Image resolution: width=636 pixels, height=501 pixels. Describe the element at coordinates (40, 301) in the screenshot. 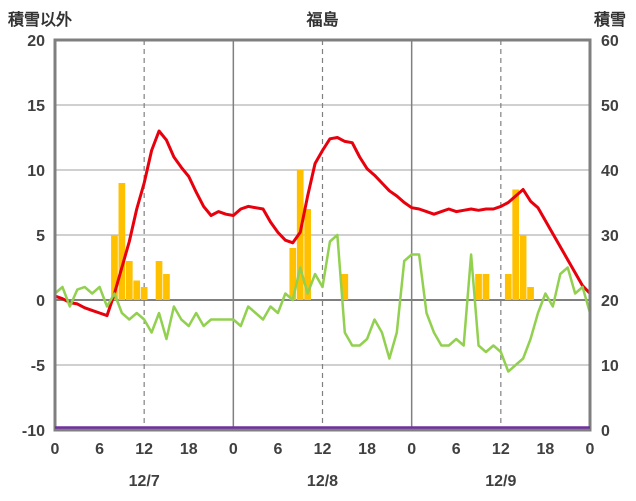

I see `left-tick-label: 0` at that location.